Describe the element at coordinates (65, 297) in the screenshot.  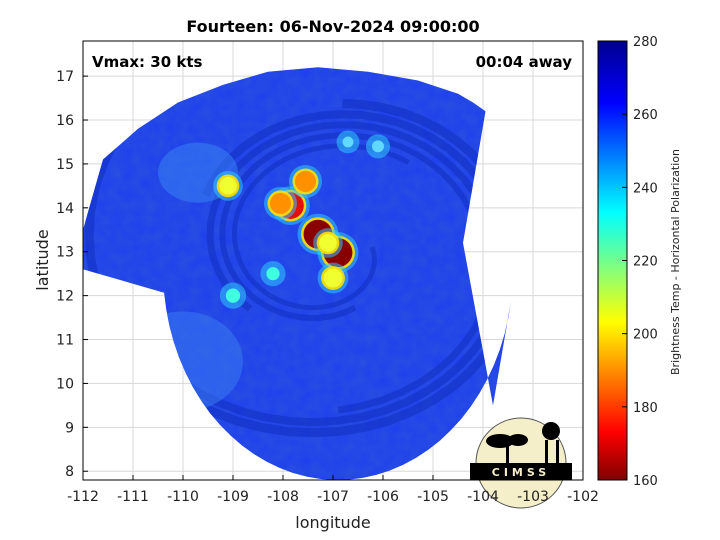
I see `y-tick-label: 12` at that location.